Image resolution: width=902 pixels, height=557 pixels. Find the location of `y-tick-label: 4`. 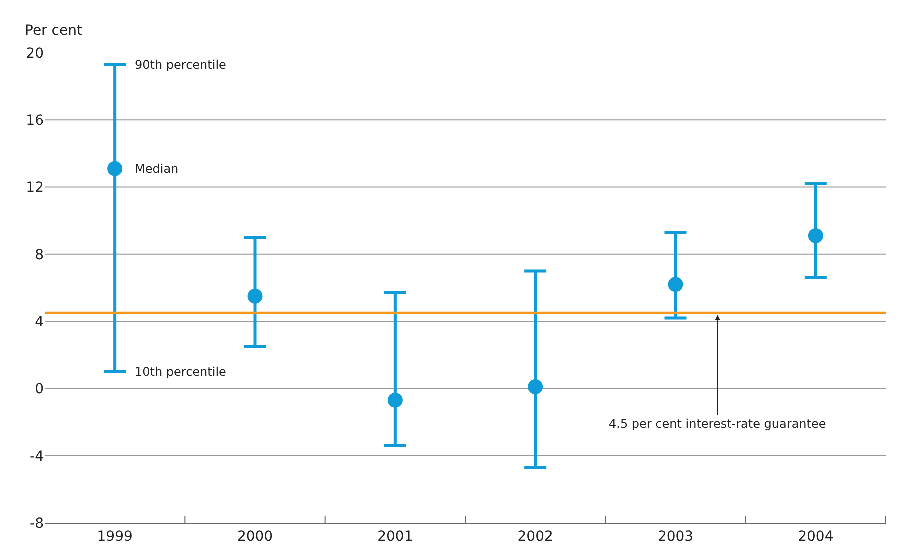

y-tick-label: 4 is located at coordinates (39, 322).